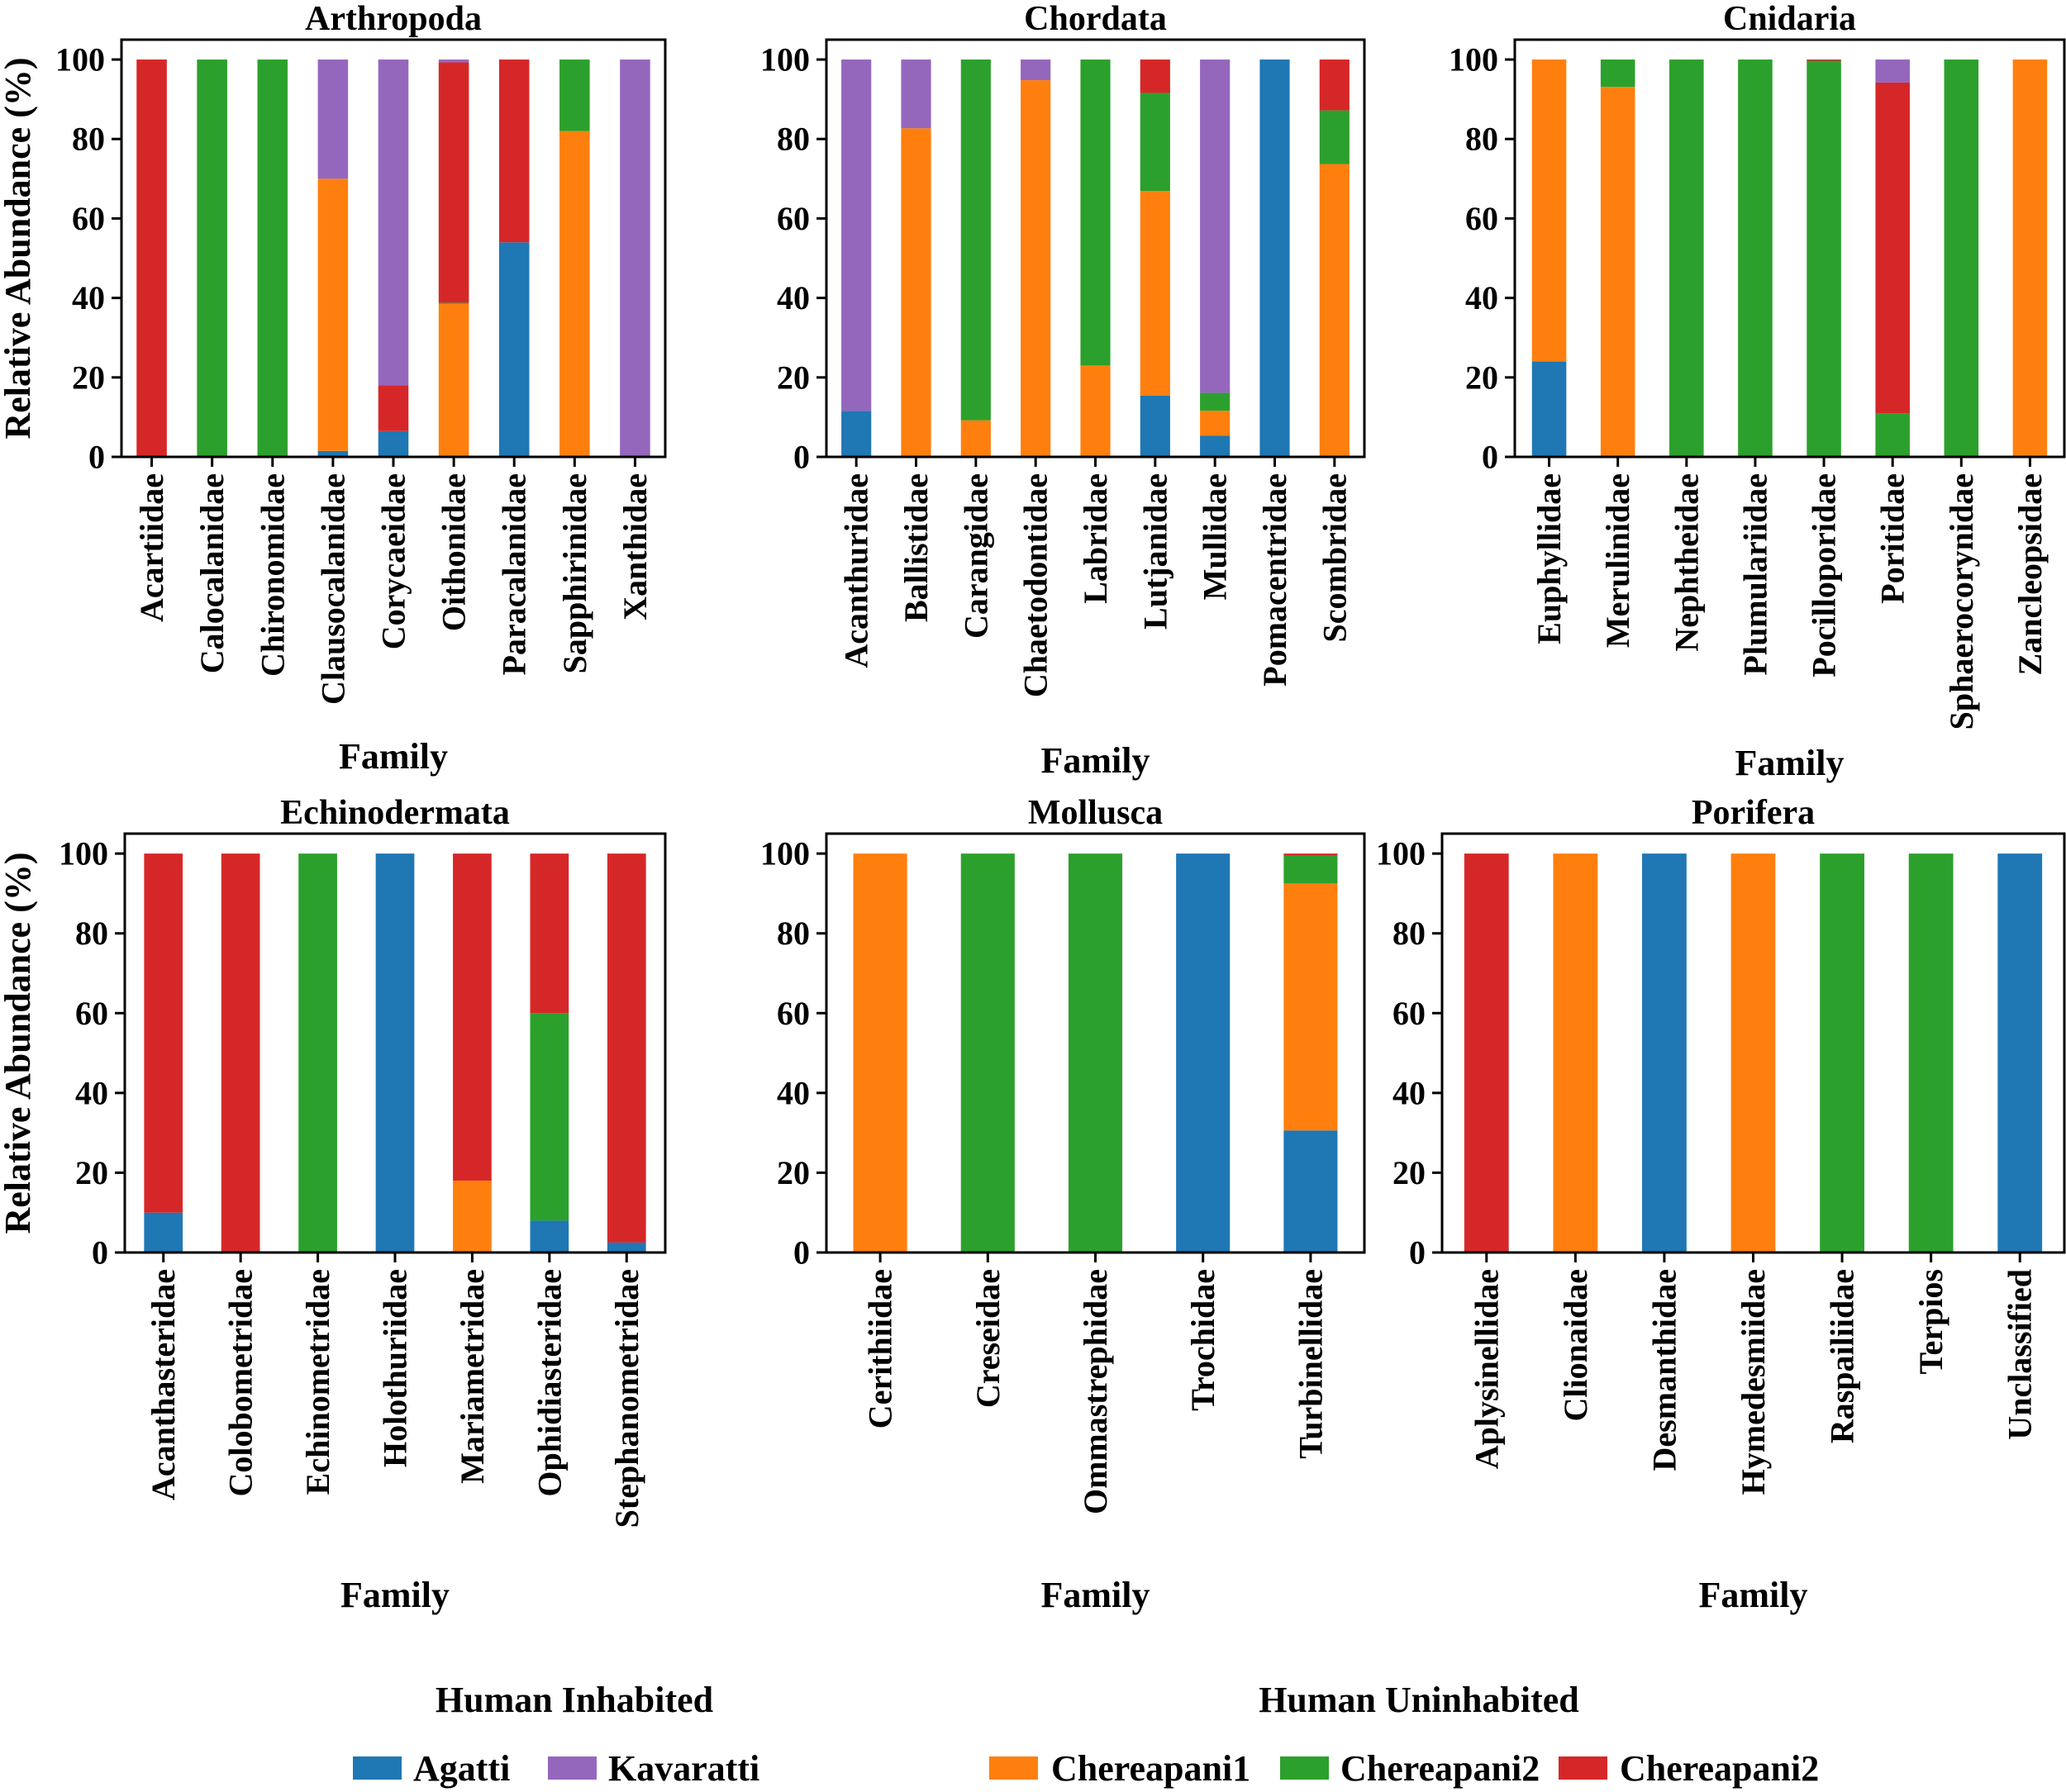 The height and width of the screenshot is (1792, 2066). Describe the element at coordinates (1095, 538) in the screenshot. I see `x-tick-label: Labridae` at that location.